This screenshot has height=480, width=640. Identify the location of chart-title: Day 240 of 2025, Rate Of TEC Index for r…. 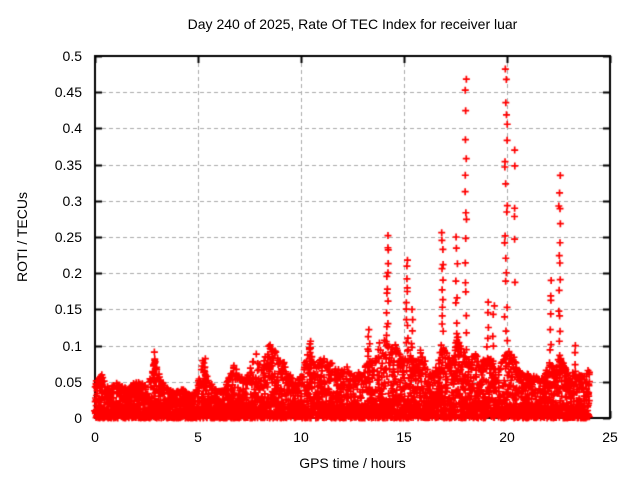
(352, 24).